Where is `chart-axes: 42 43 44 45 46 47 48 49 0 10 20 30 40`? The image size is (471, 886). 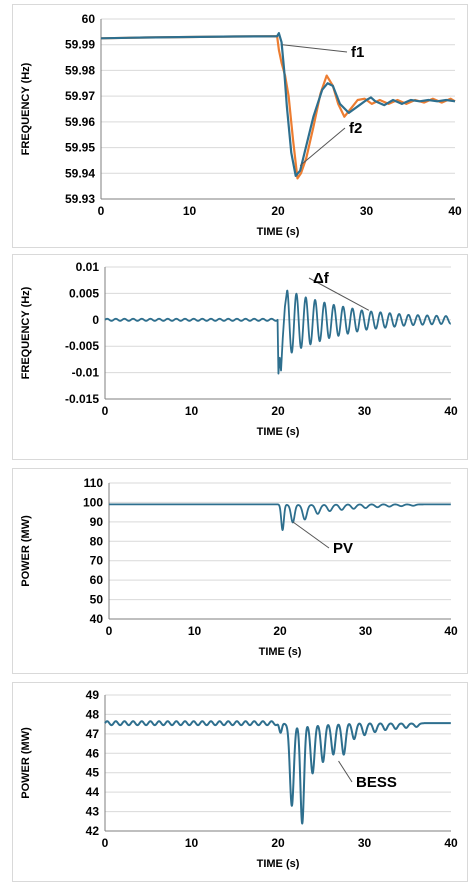 chart-axes: 42 43 44 45 46 47 48 49 0 10 20 30 40 is located at coordinates (272, 769).